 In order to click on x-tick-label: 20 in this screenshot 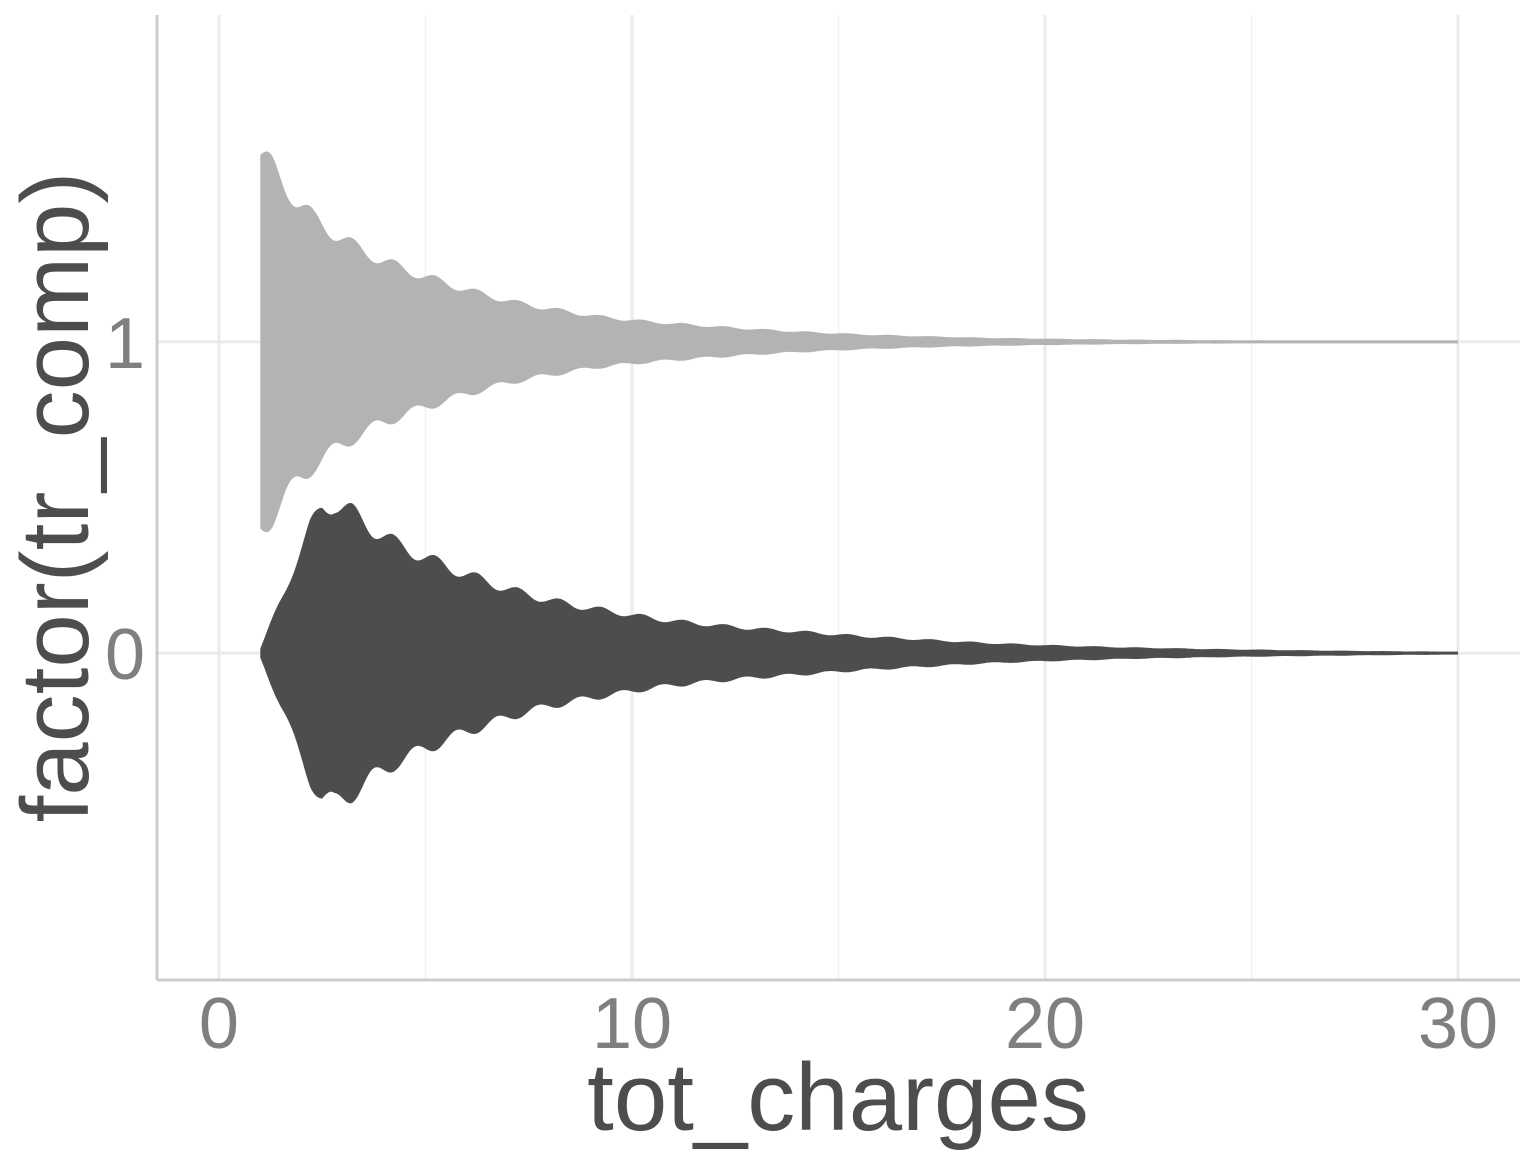, I will do `click(1045, 1024)`.